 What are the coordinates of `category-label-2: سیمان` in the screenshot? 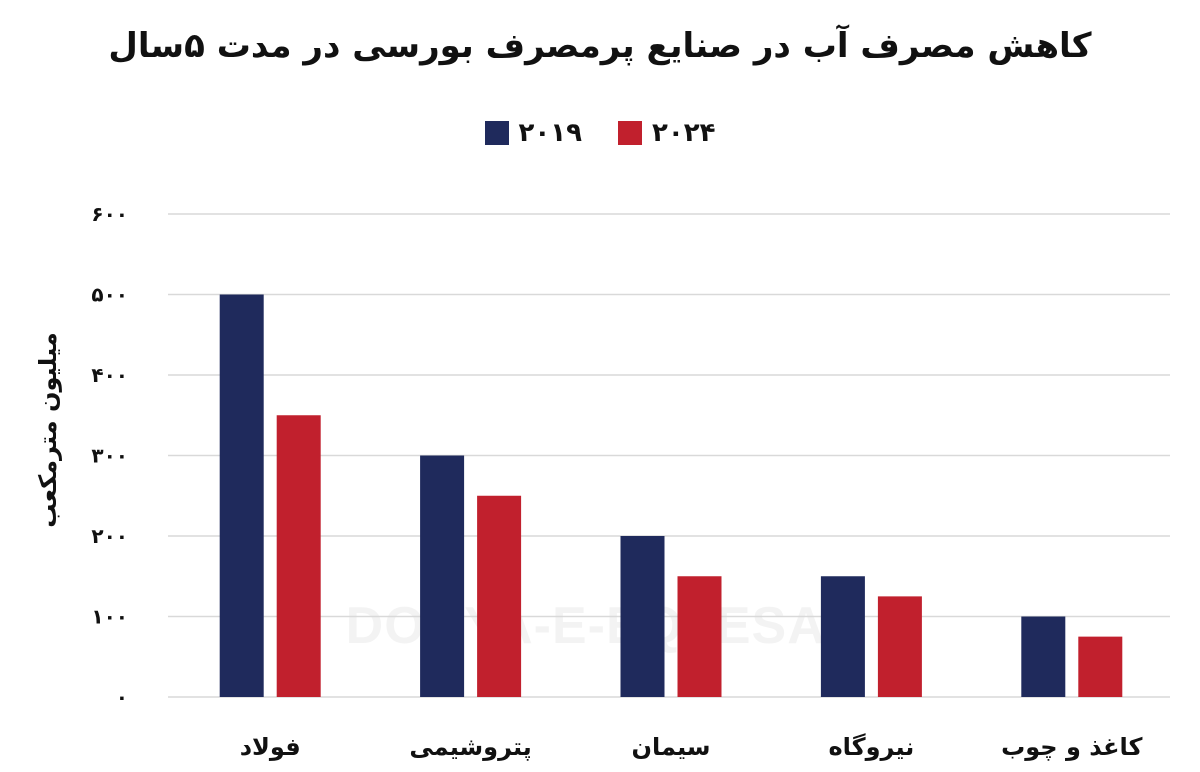 It's located at (671, 747).